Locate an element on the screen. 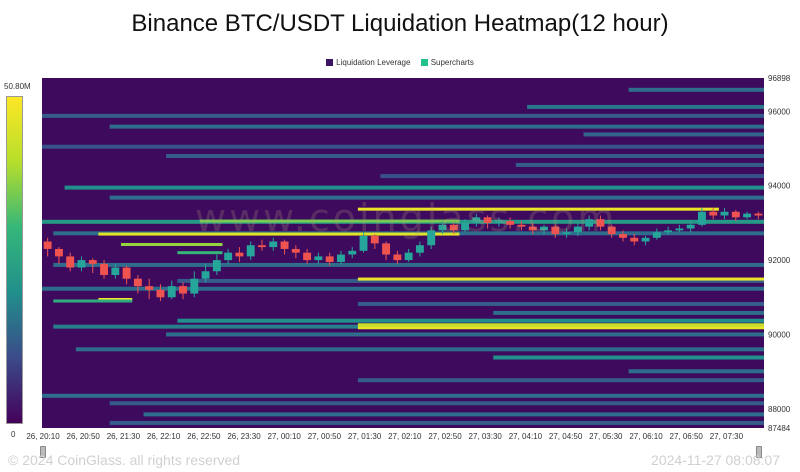 The height and width of the screenshot is (472, 800). x-tick-label: 26, 20:50 is located at coordinates (84, 436).